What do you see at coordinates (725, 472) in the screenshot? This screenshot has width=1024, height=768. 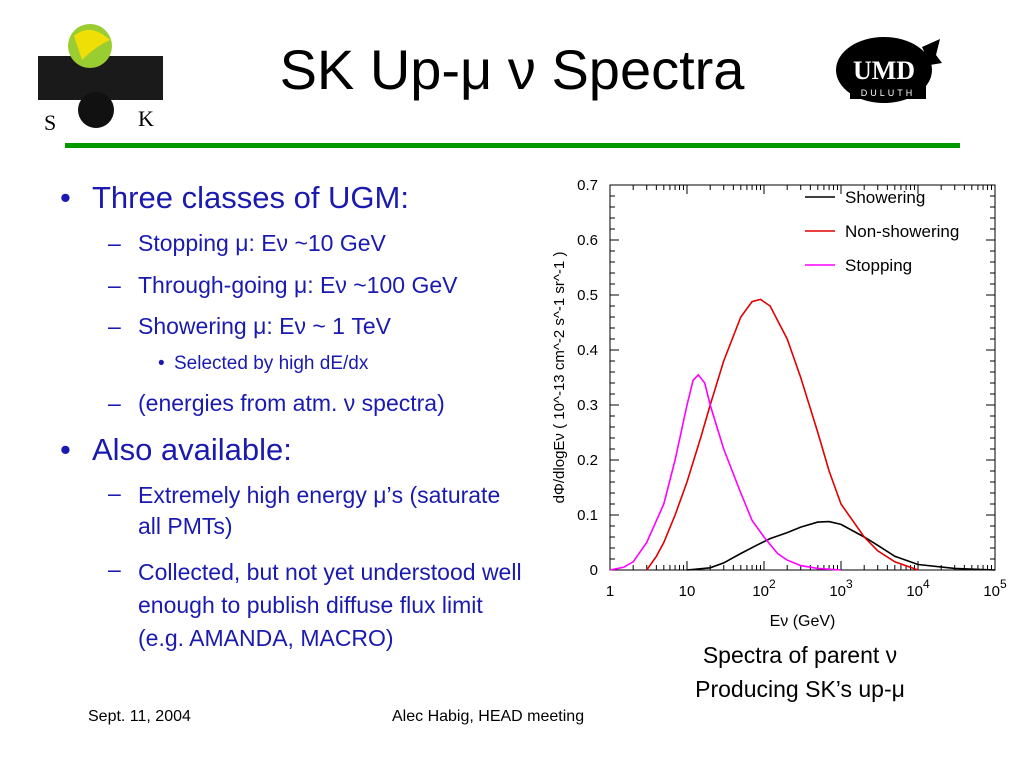 I see `series-line-stopping` at bounding box center [725, 472].